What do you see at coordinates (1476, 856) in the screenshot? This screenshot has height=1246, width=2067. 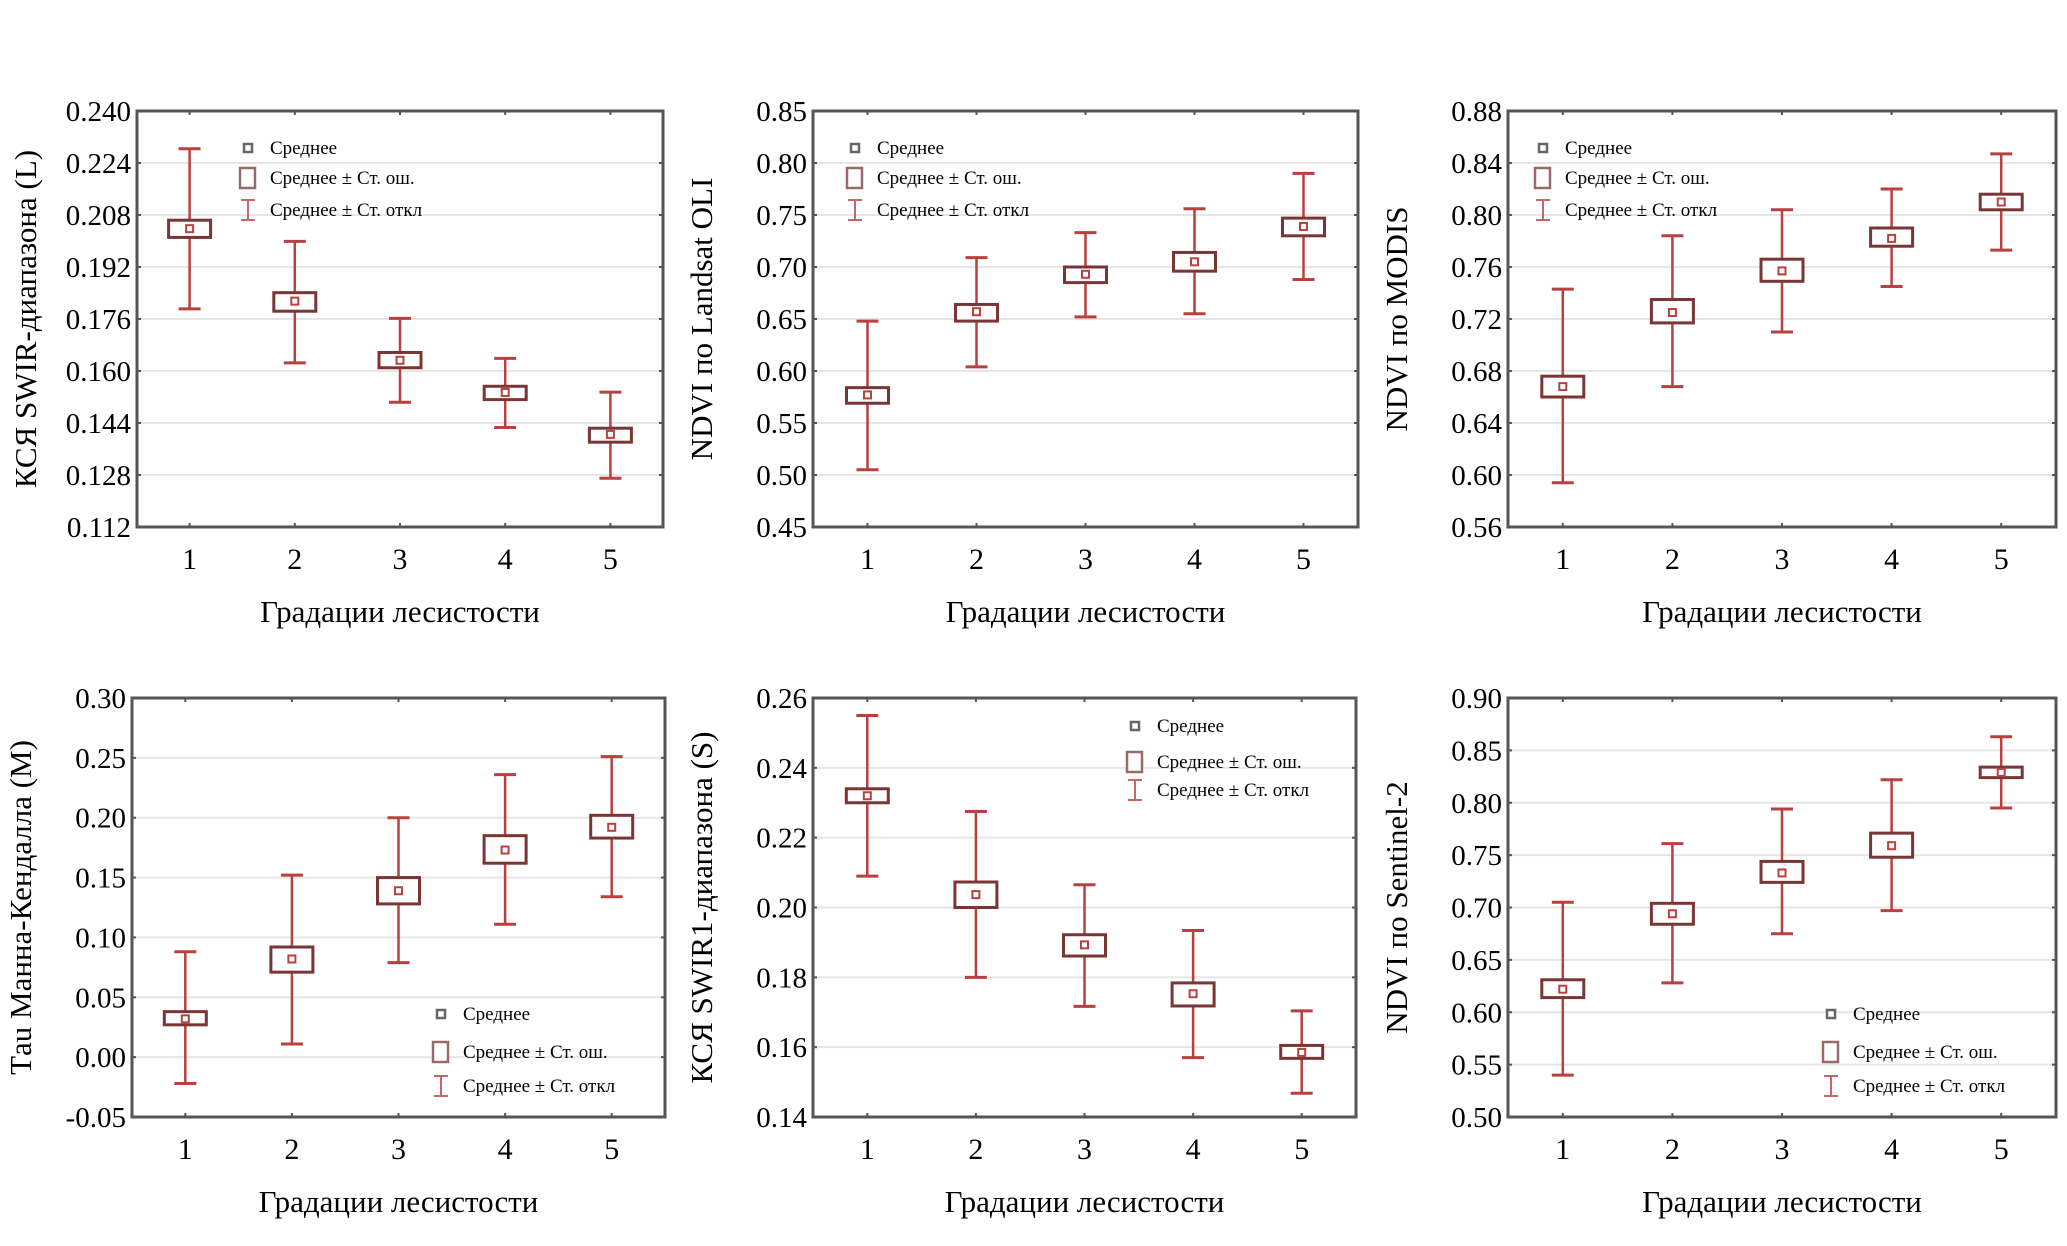 I see `y-tick-label: 0.75` at bounding box center [1476, 856].